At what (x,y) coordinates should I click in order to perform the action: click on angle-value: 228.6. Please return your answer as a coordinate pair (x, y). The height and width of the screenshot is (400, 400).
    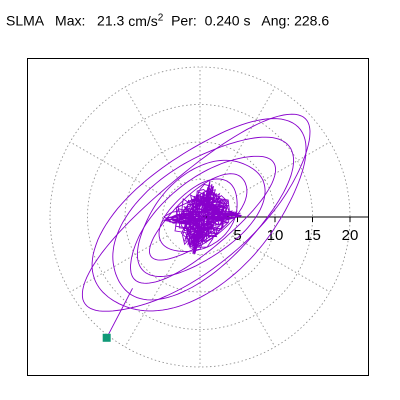
    Looking at the image, I should click on (312, 20).